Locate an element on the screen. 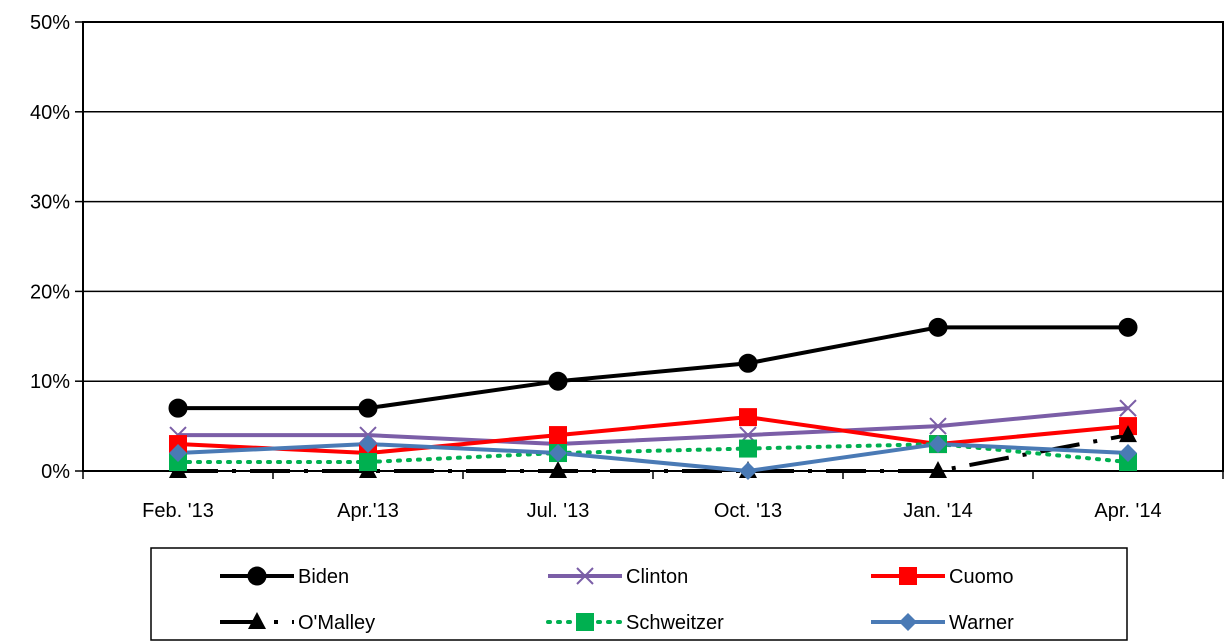 The width and height of the screenshot is (1232, 644). legend-marker-omalley is located at coordinates (257, 620).